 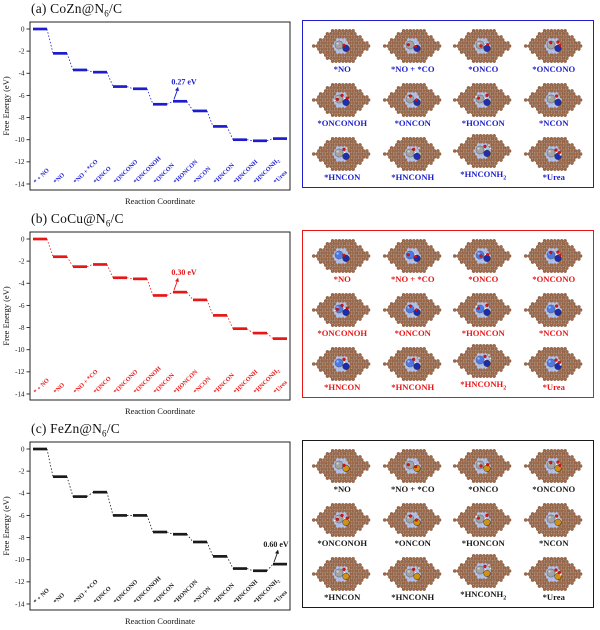 I want to click on barrier-annotation: 0.60 eV, so click(x=276, y=551).